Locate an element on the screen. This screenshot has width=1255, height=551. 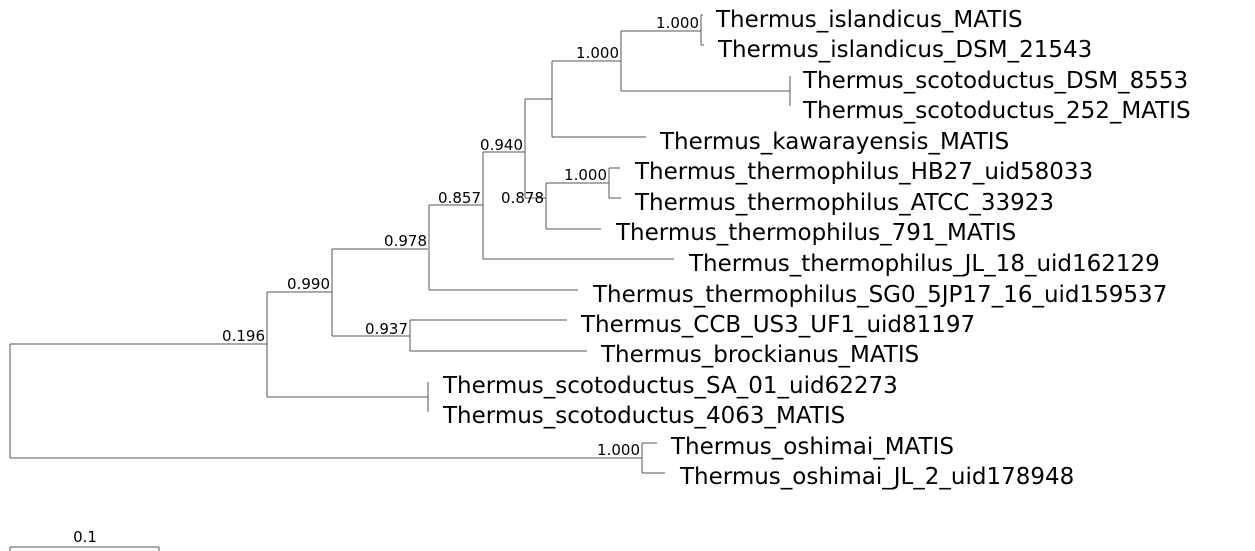
leaf-label: Thermus_kawarayensis_MATIS is located at coordinates (834, 142).